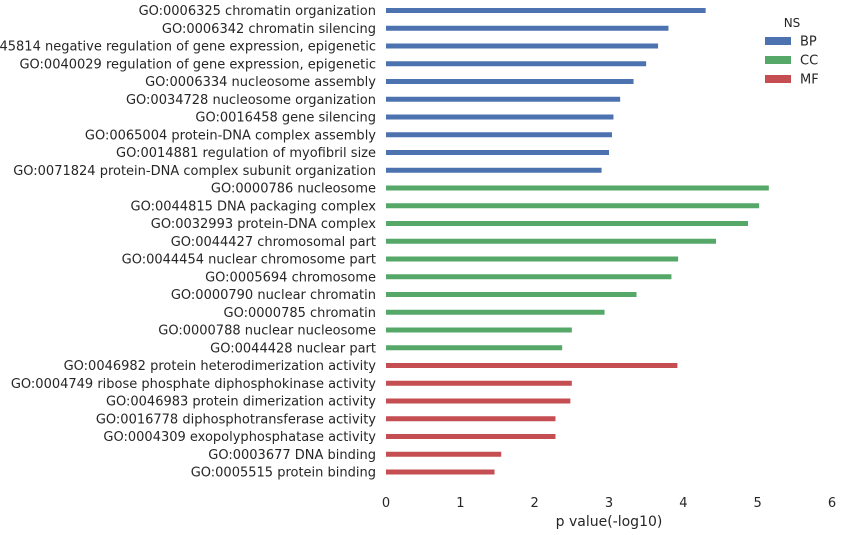  I want to click on category-label: GO:0000788 nuclear nucleosome, so click(267, 331).